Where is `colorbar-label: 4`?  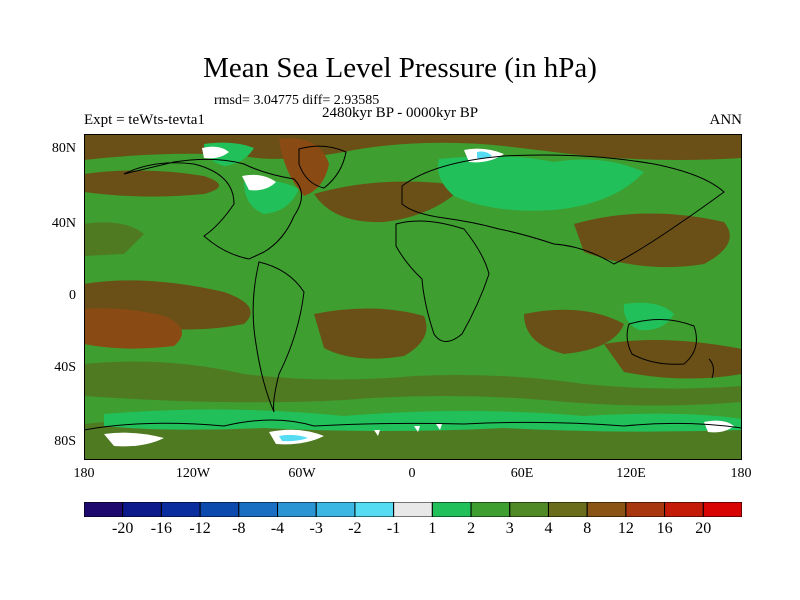
colorbar-label: 4 is located at coordinates (548, 528).